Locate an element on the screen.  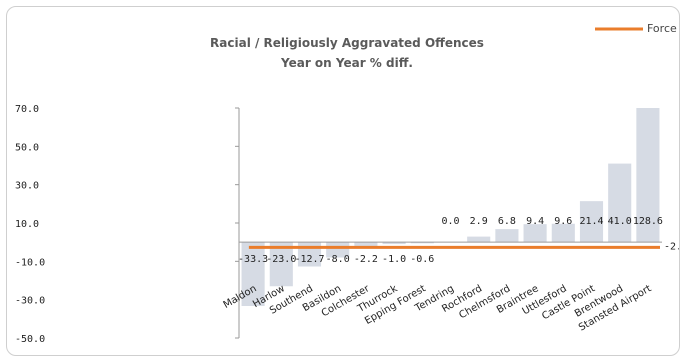
data-label: 128.6 is located at coordinates (648, 221).